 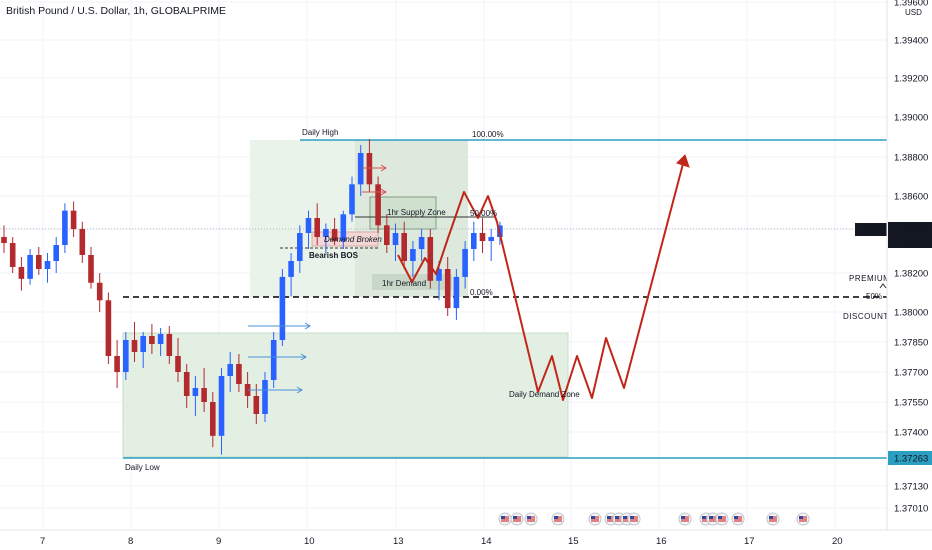 What do you see at coordinates (486, 541) in the screenshot?
I see `time-tick-label: 14` at bounding box center [486, 541].